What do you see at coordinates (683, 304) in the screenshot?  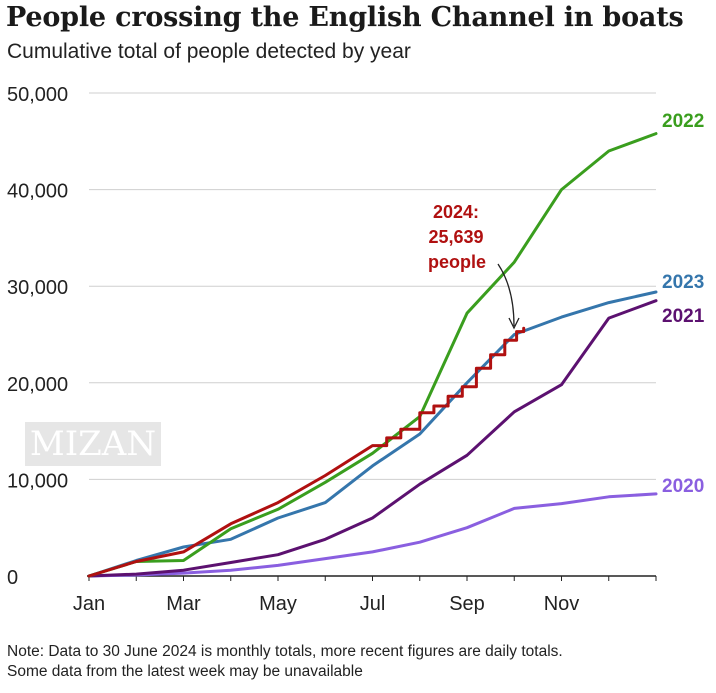 I see `series-labels: 2020 2021 2022 2023` at bounding box center [683, 304].